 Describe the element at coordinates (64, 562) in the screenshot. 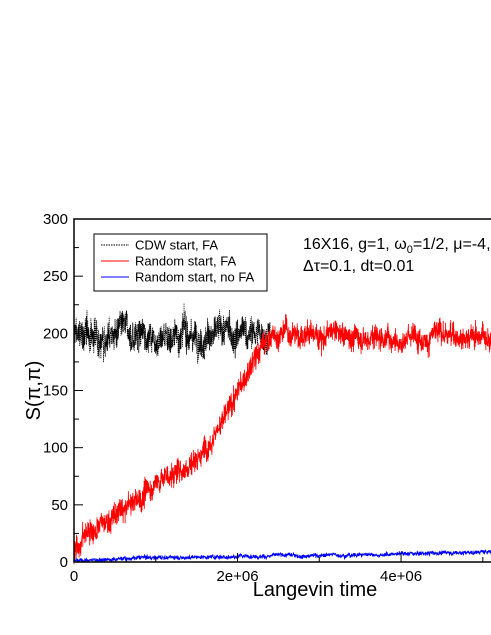

I see `y-tick-label: 0` at that location.